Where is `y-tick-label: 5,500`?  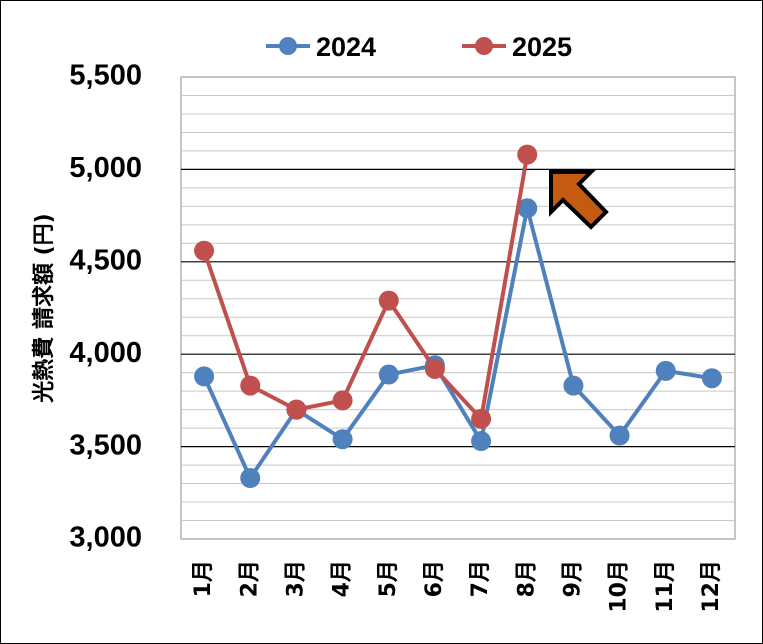
y-tick-label: 5,500 is located at coordinates (105, 76).